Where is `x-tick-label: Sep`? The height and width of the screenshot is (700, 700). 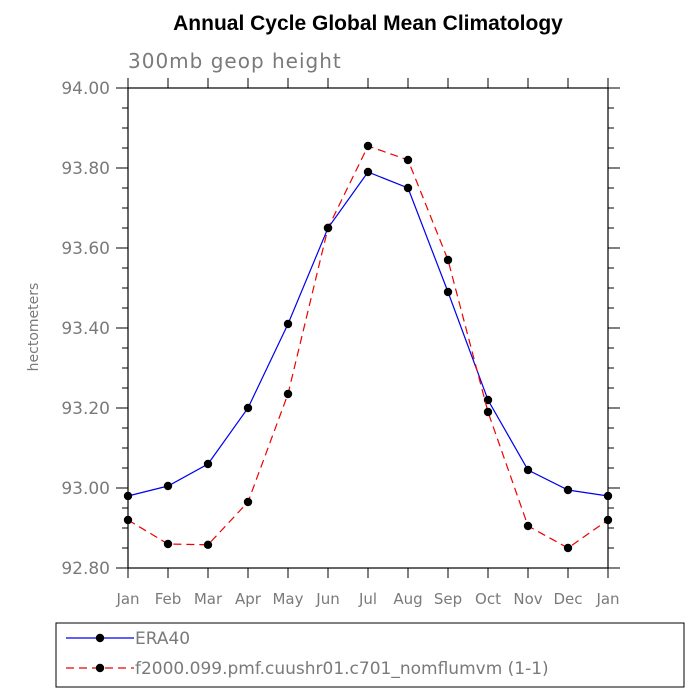 x-tick-label: Sep is located at coordinates (448, 599).